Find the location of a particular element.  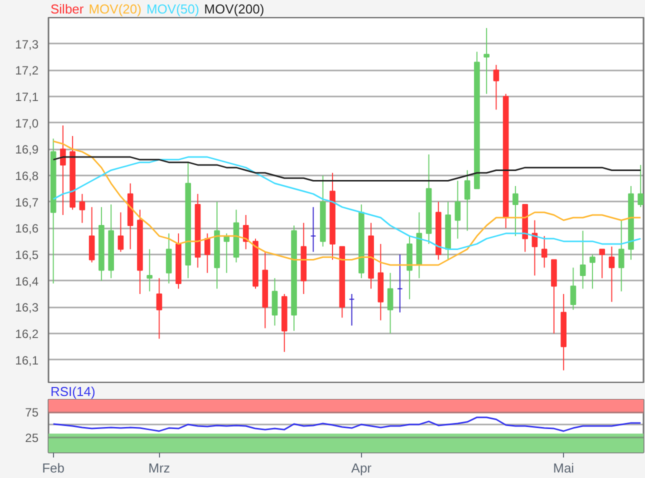

y-tick-label: 16,9 is located at coordinates (27, 149).